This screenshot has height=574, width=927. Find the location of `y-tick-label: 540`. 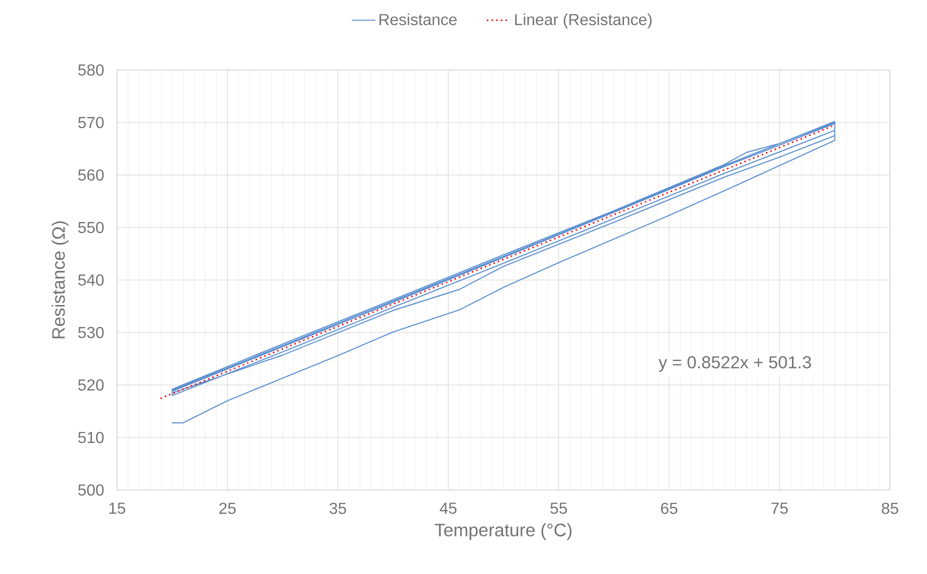

y-tick-label: 540 is located at coordinates (91, 280).